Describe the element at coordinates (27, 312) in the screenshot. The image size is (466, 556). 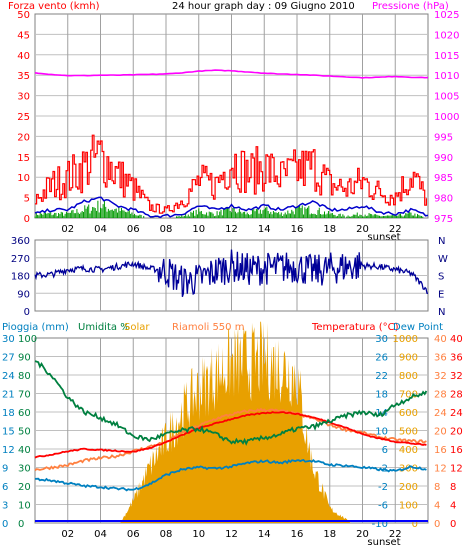
I see `direction-tick-label: 0` at that location.